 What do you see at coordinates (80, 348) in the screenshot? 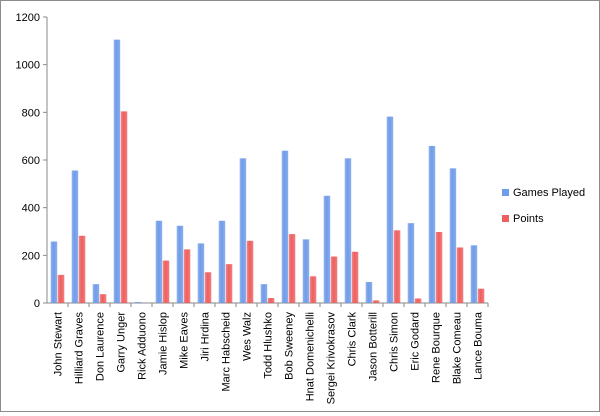
I see `x-tick-label: Hilliard Graves` at bounding box center [80, 348].